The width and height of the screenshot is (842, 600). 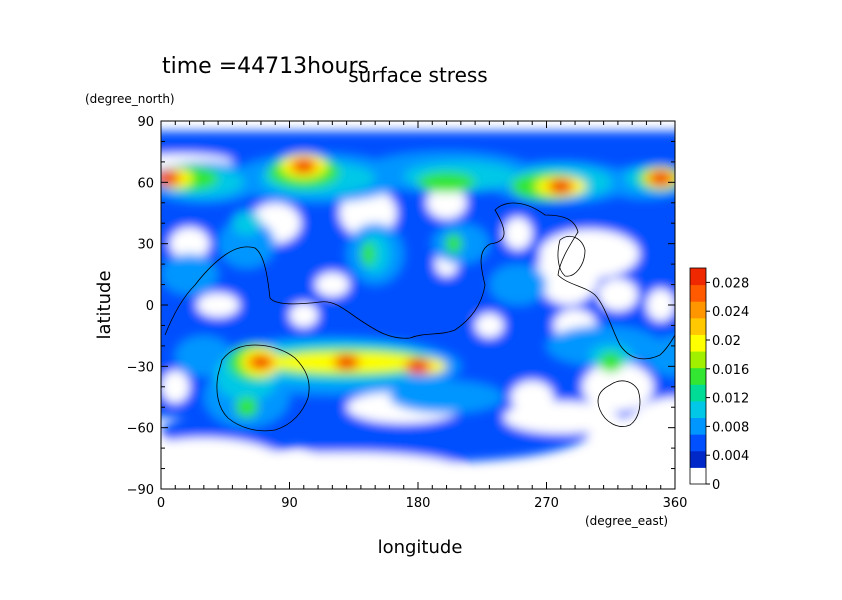 I want to click on y-tick-label: 90, so click(x=145, y=122).